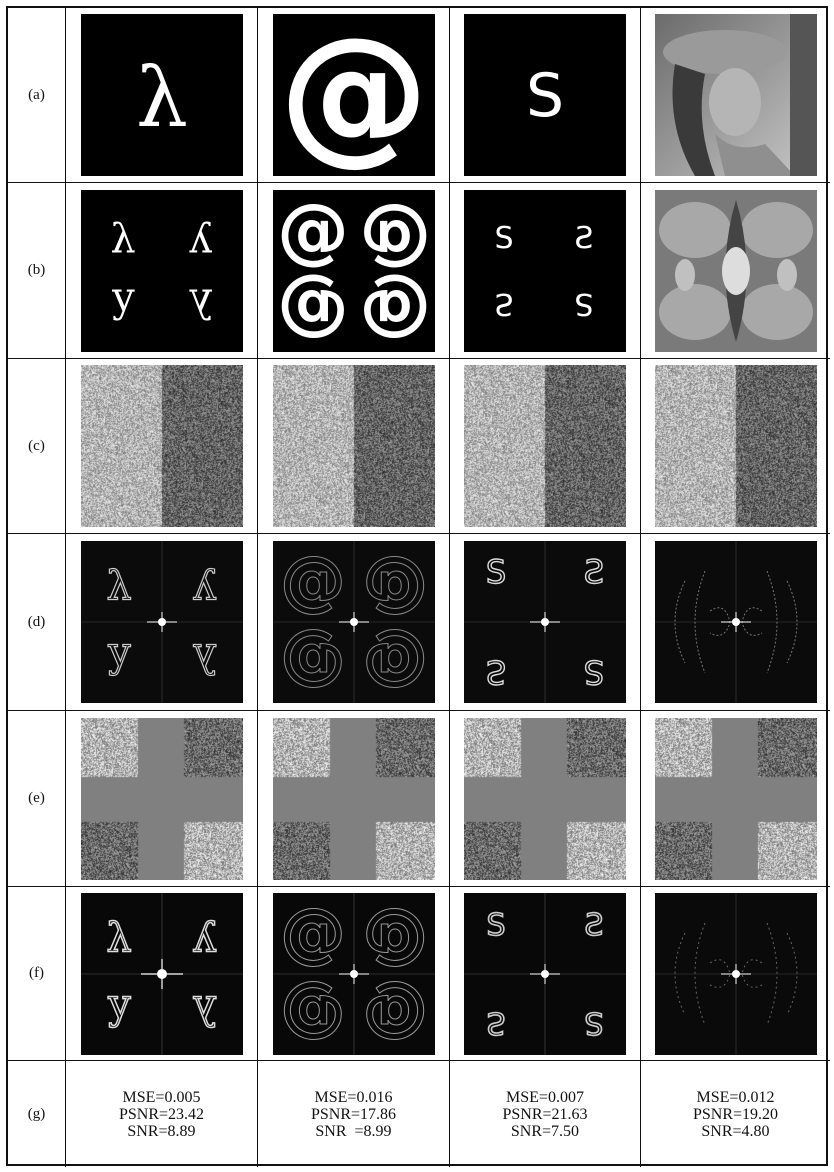  I want to click on image-b-portrait-quad, so click(735, 270).